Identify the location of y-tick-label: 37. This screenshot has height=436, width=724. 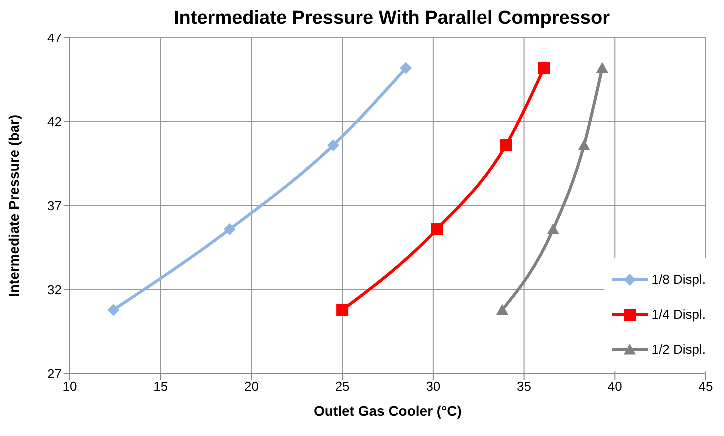
(55, 206).